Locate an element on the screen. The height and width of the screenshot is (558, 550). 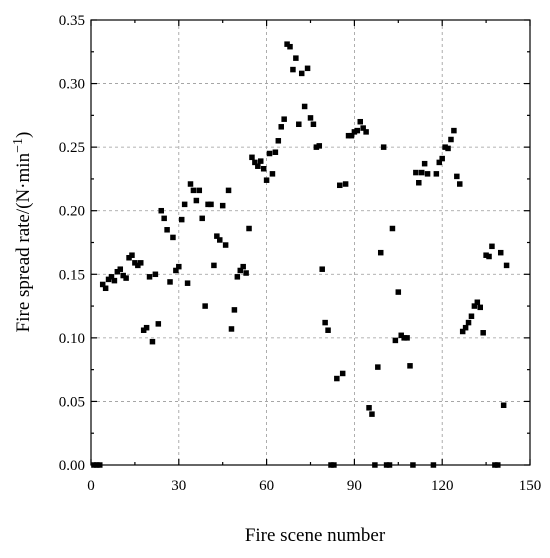
x-tick-label: 90 is located at coordinates (354, 486).